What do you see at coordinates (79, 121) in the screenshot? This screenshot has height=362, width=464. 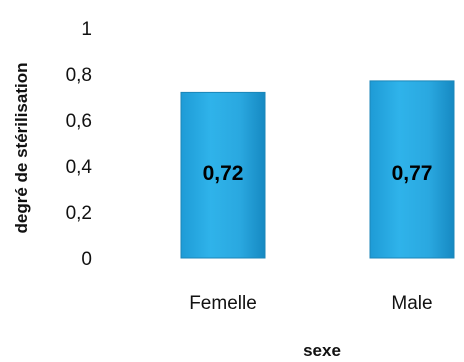 I see `y-tick-label: 0,6` at bounding box center [79, 121].